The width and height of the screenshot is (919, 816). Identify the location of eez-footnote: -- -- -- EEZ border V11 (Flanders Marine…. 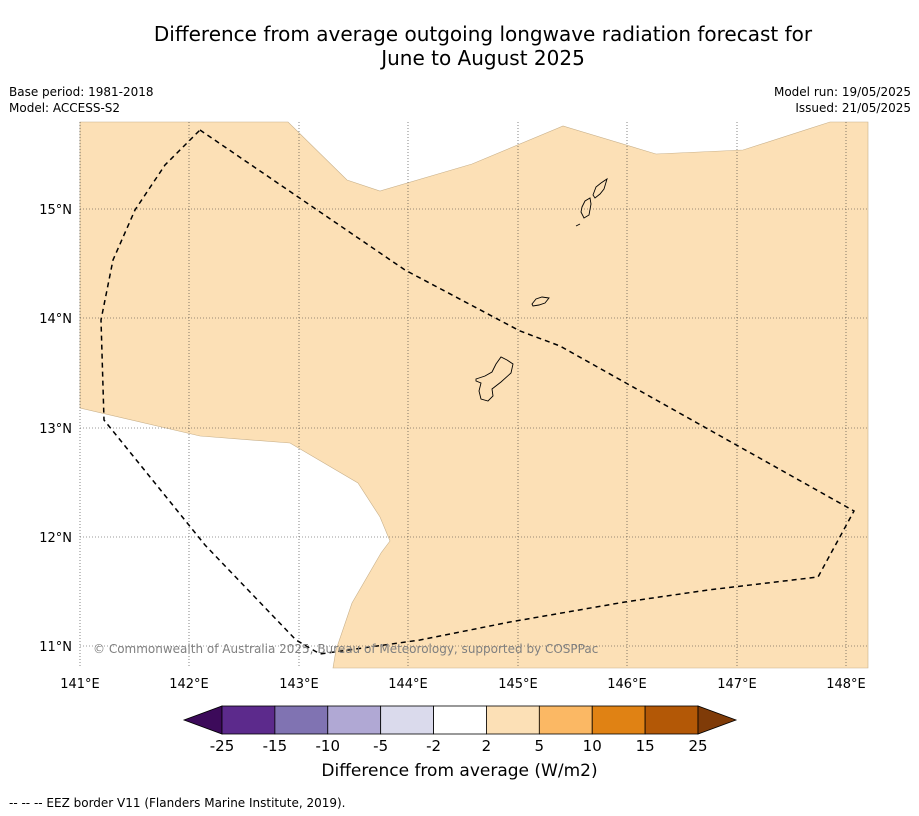
(177, 803).